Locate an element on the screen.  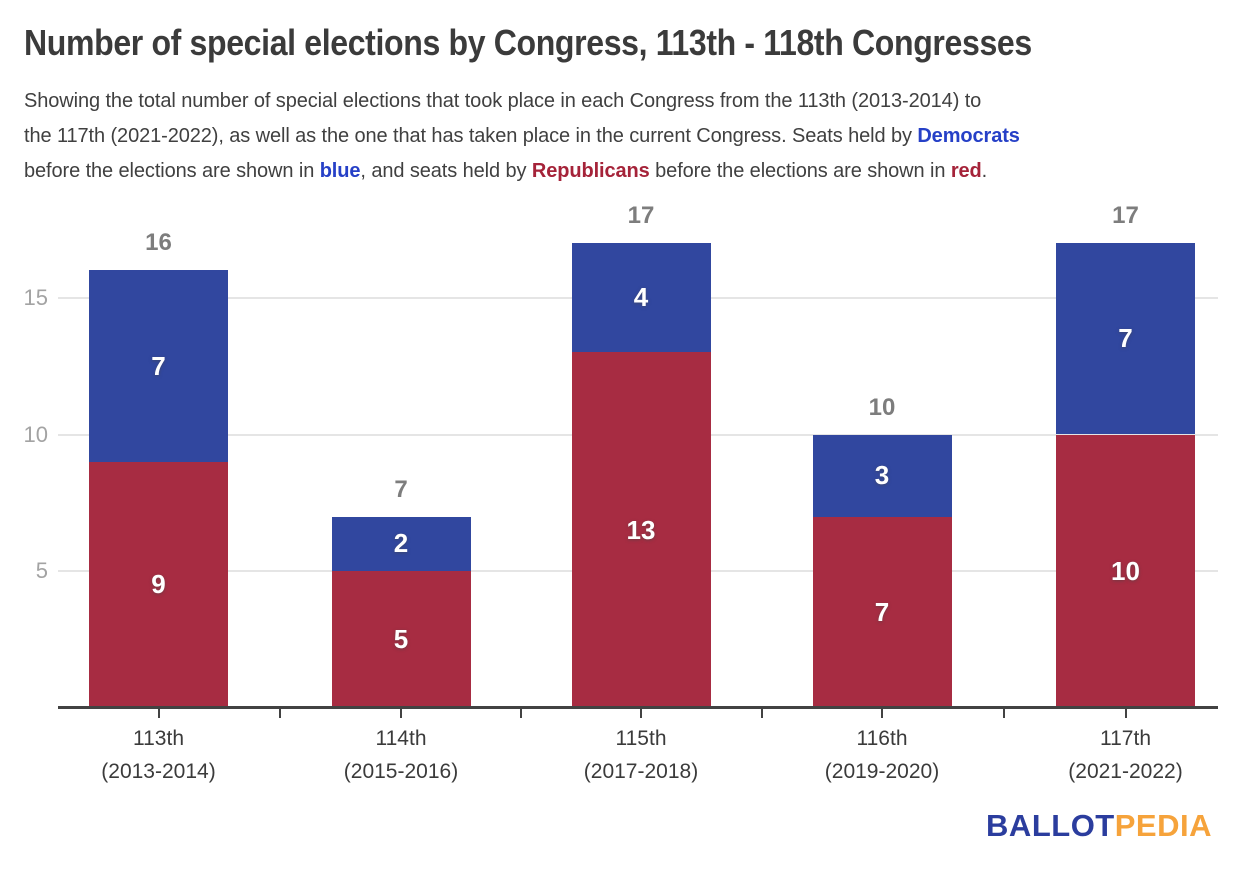
x-axis-line is located at coordinates (638, 707).